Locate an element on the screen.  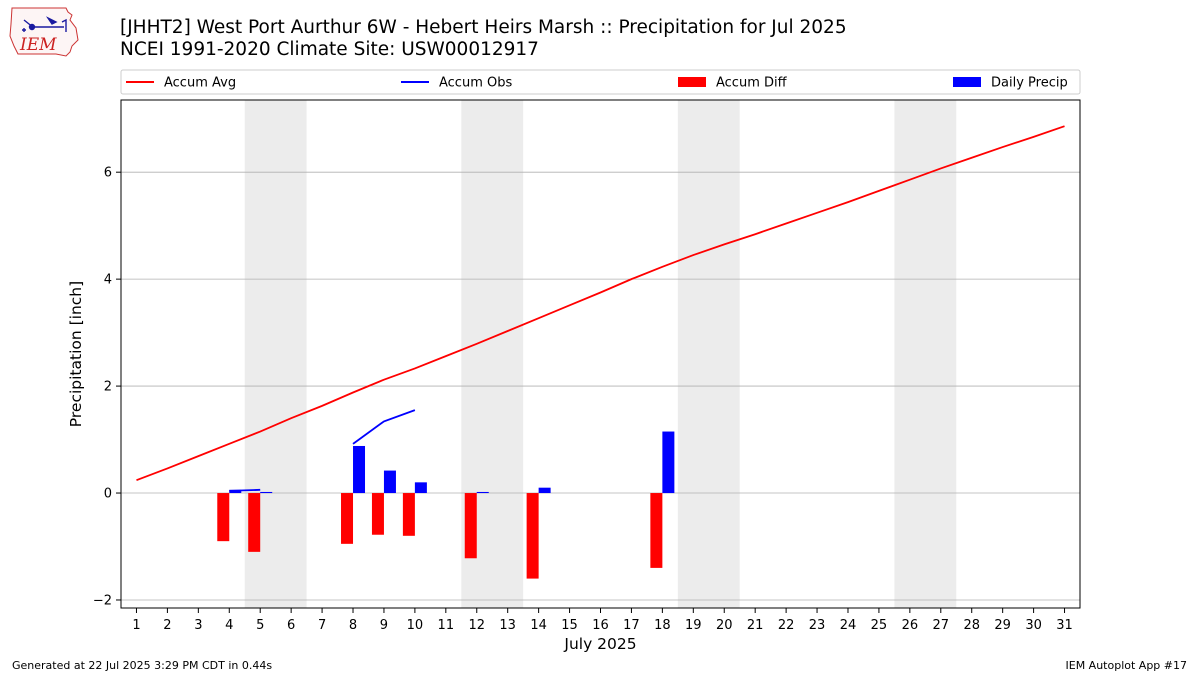
x-tick-label-13: 13 is located at coordinates (507, 625).